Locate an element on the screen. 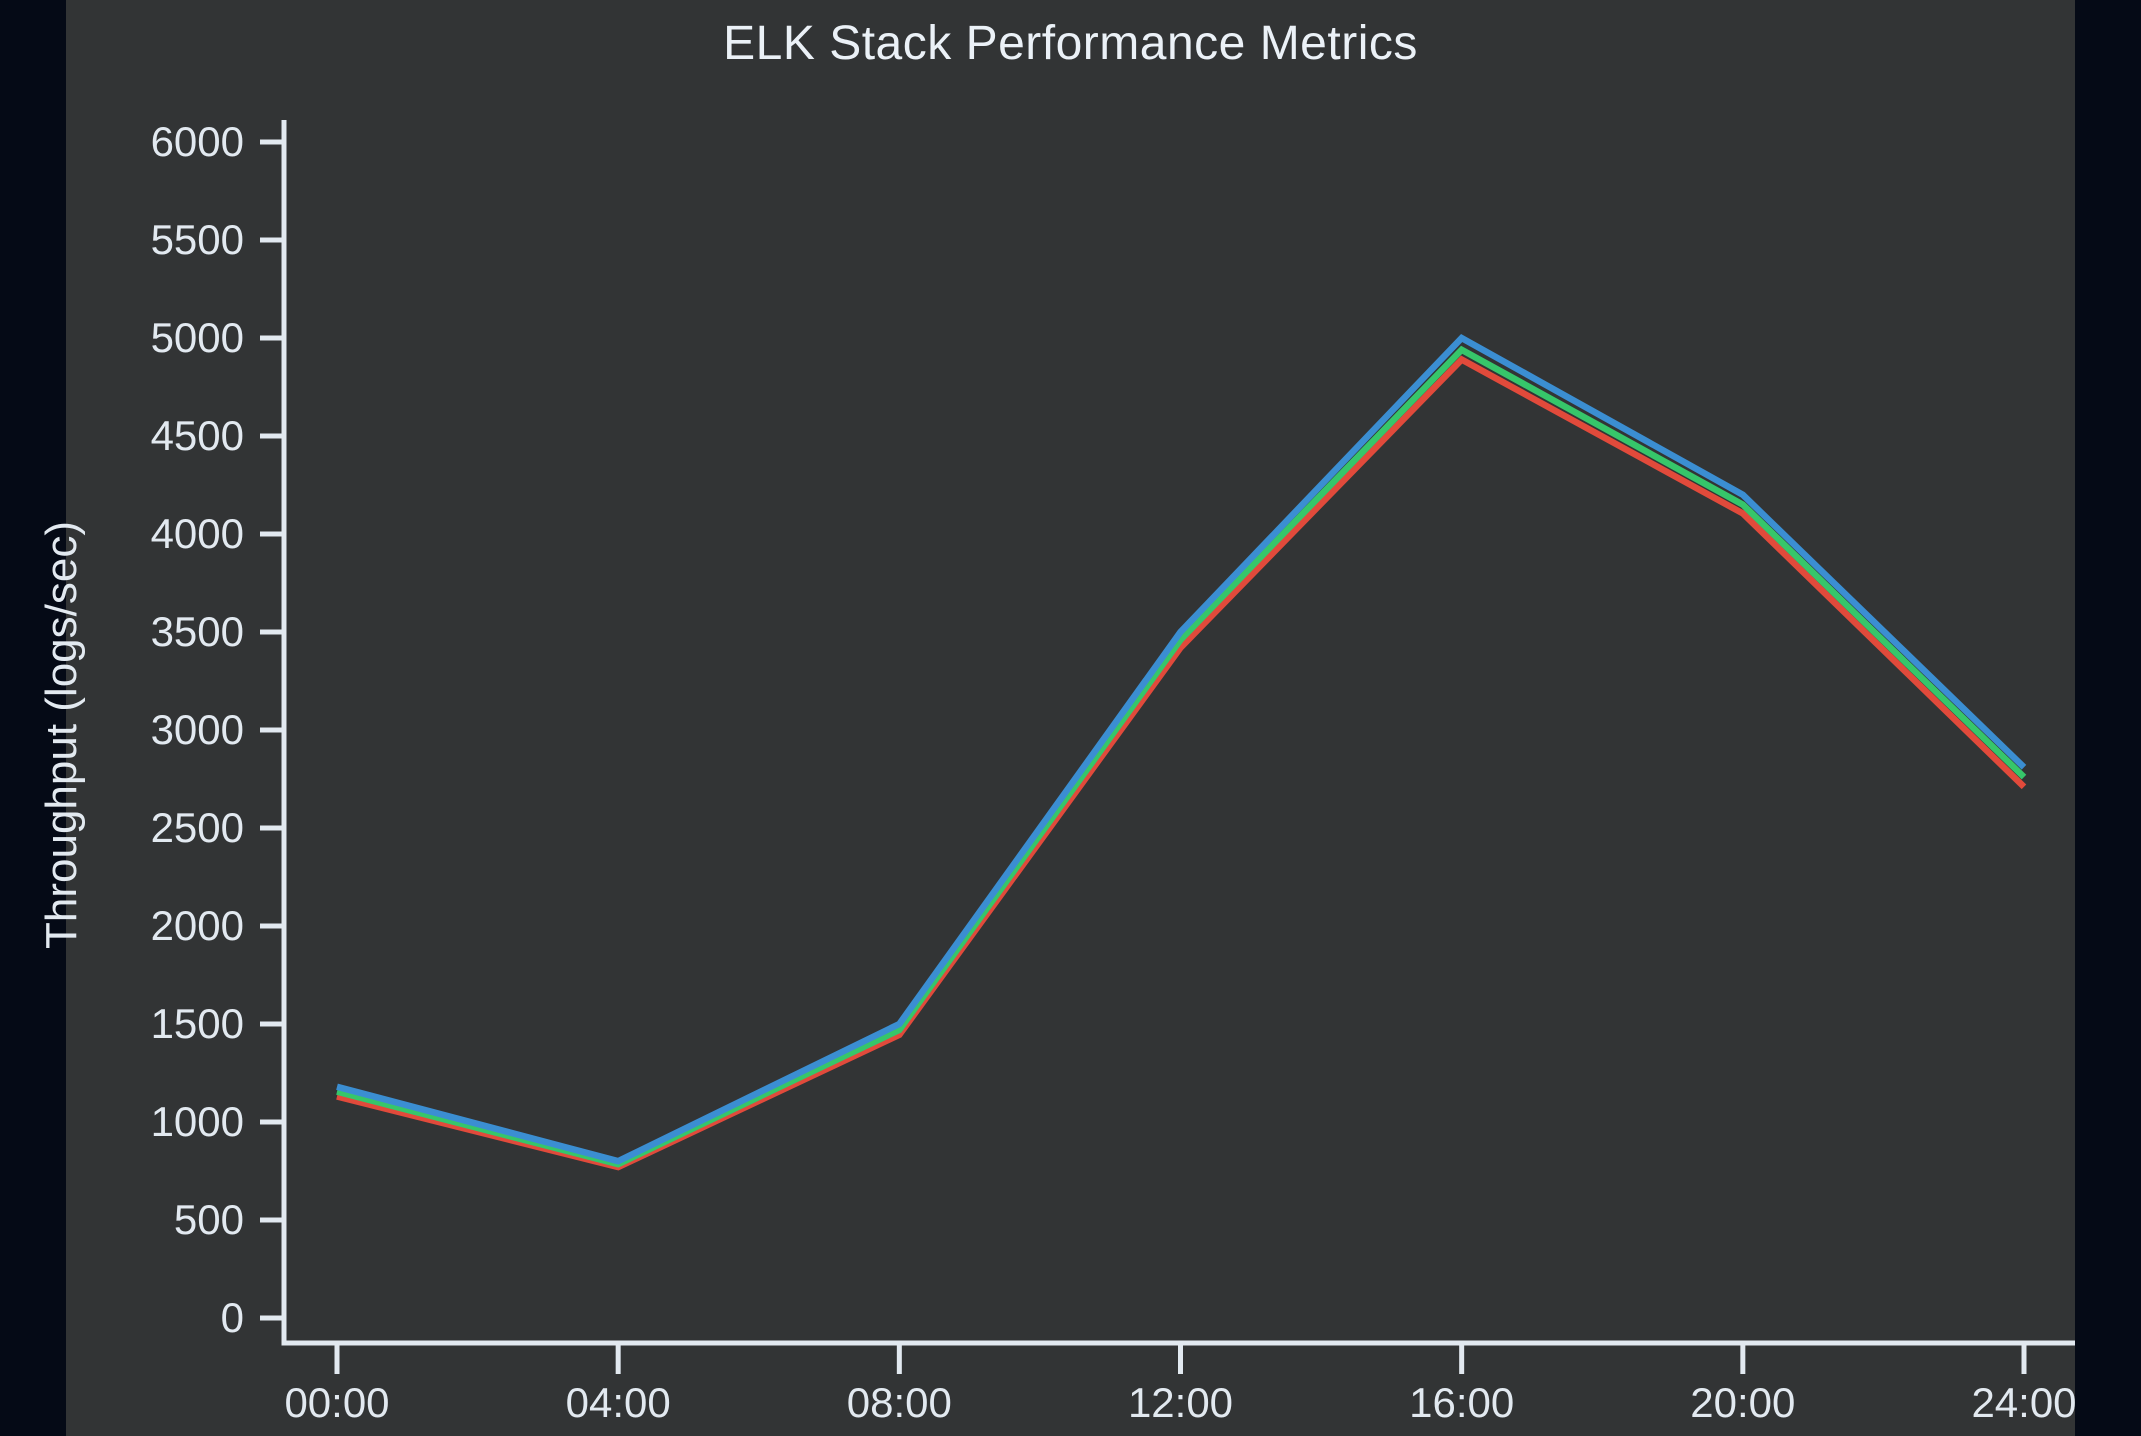 This screenshot has height=1436, width=2141. x-tick-label: 04:00 is located at coordinates (618, 1402).